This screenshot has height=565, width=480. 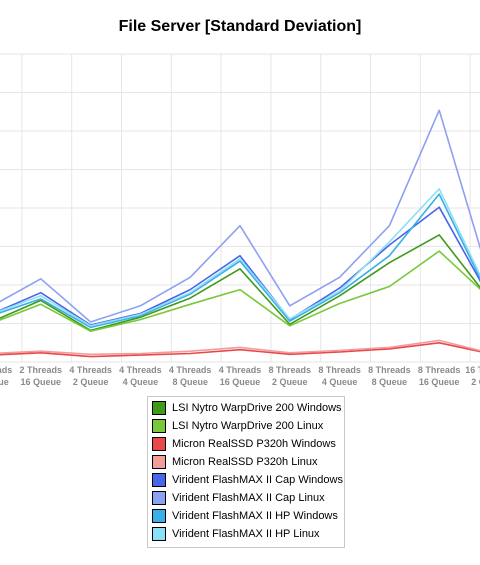 I want to click on legend-item: Virident FlashMAX II Cap Linux, so click(x=245, y=498).